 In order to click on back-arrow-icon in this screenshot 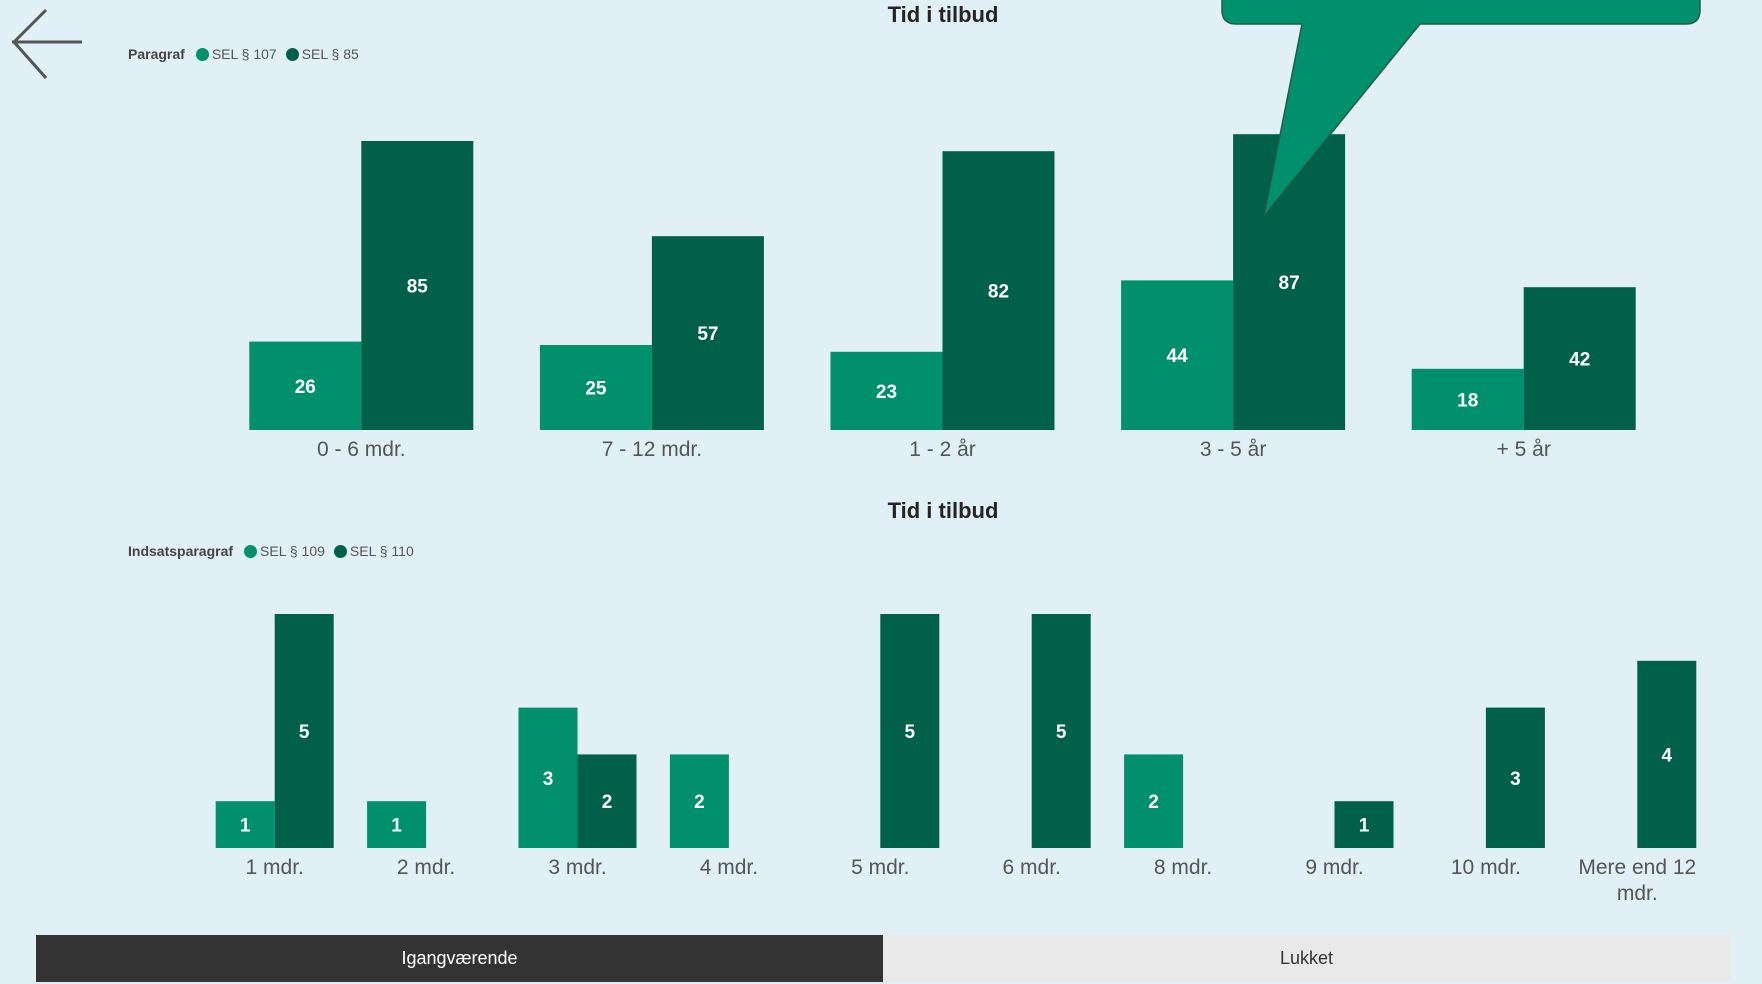, I will do `click(46, 44)`.